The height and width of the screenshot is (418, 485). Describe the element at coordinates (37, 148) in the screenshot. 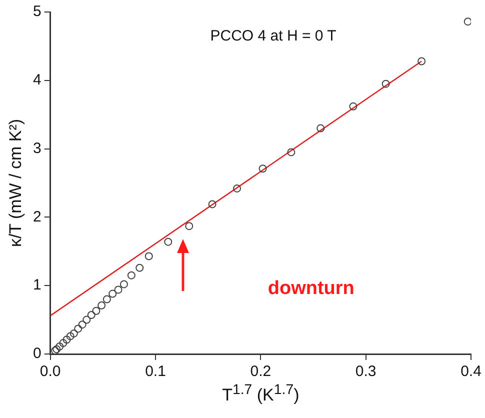

I see `y-tick-label: 3` at that location.